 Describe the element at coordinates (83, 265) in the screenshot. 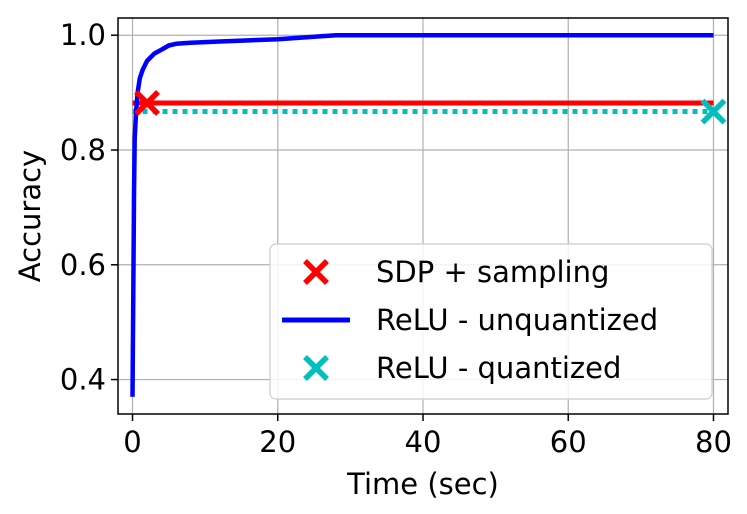

I see `y-tick-label: 0.6` at that location.